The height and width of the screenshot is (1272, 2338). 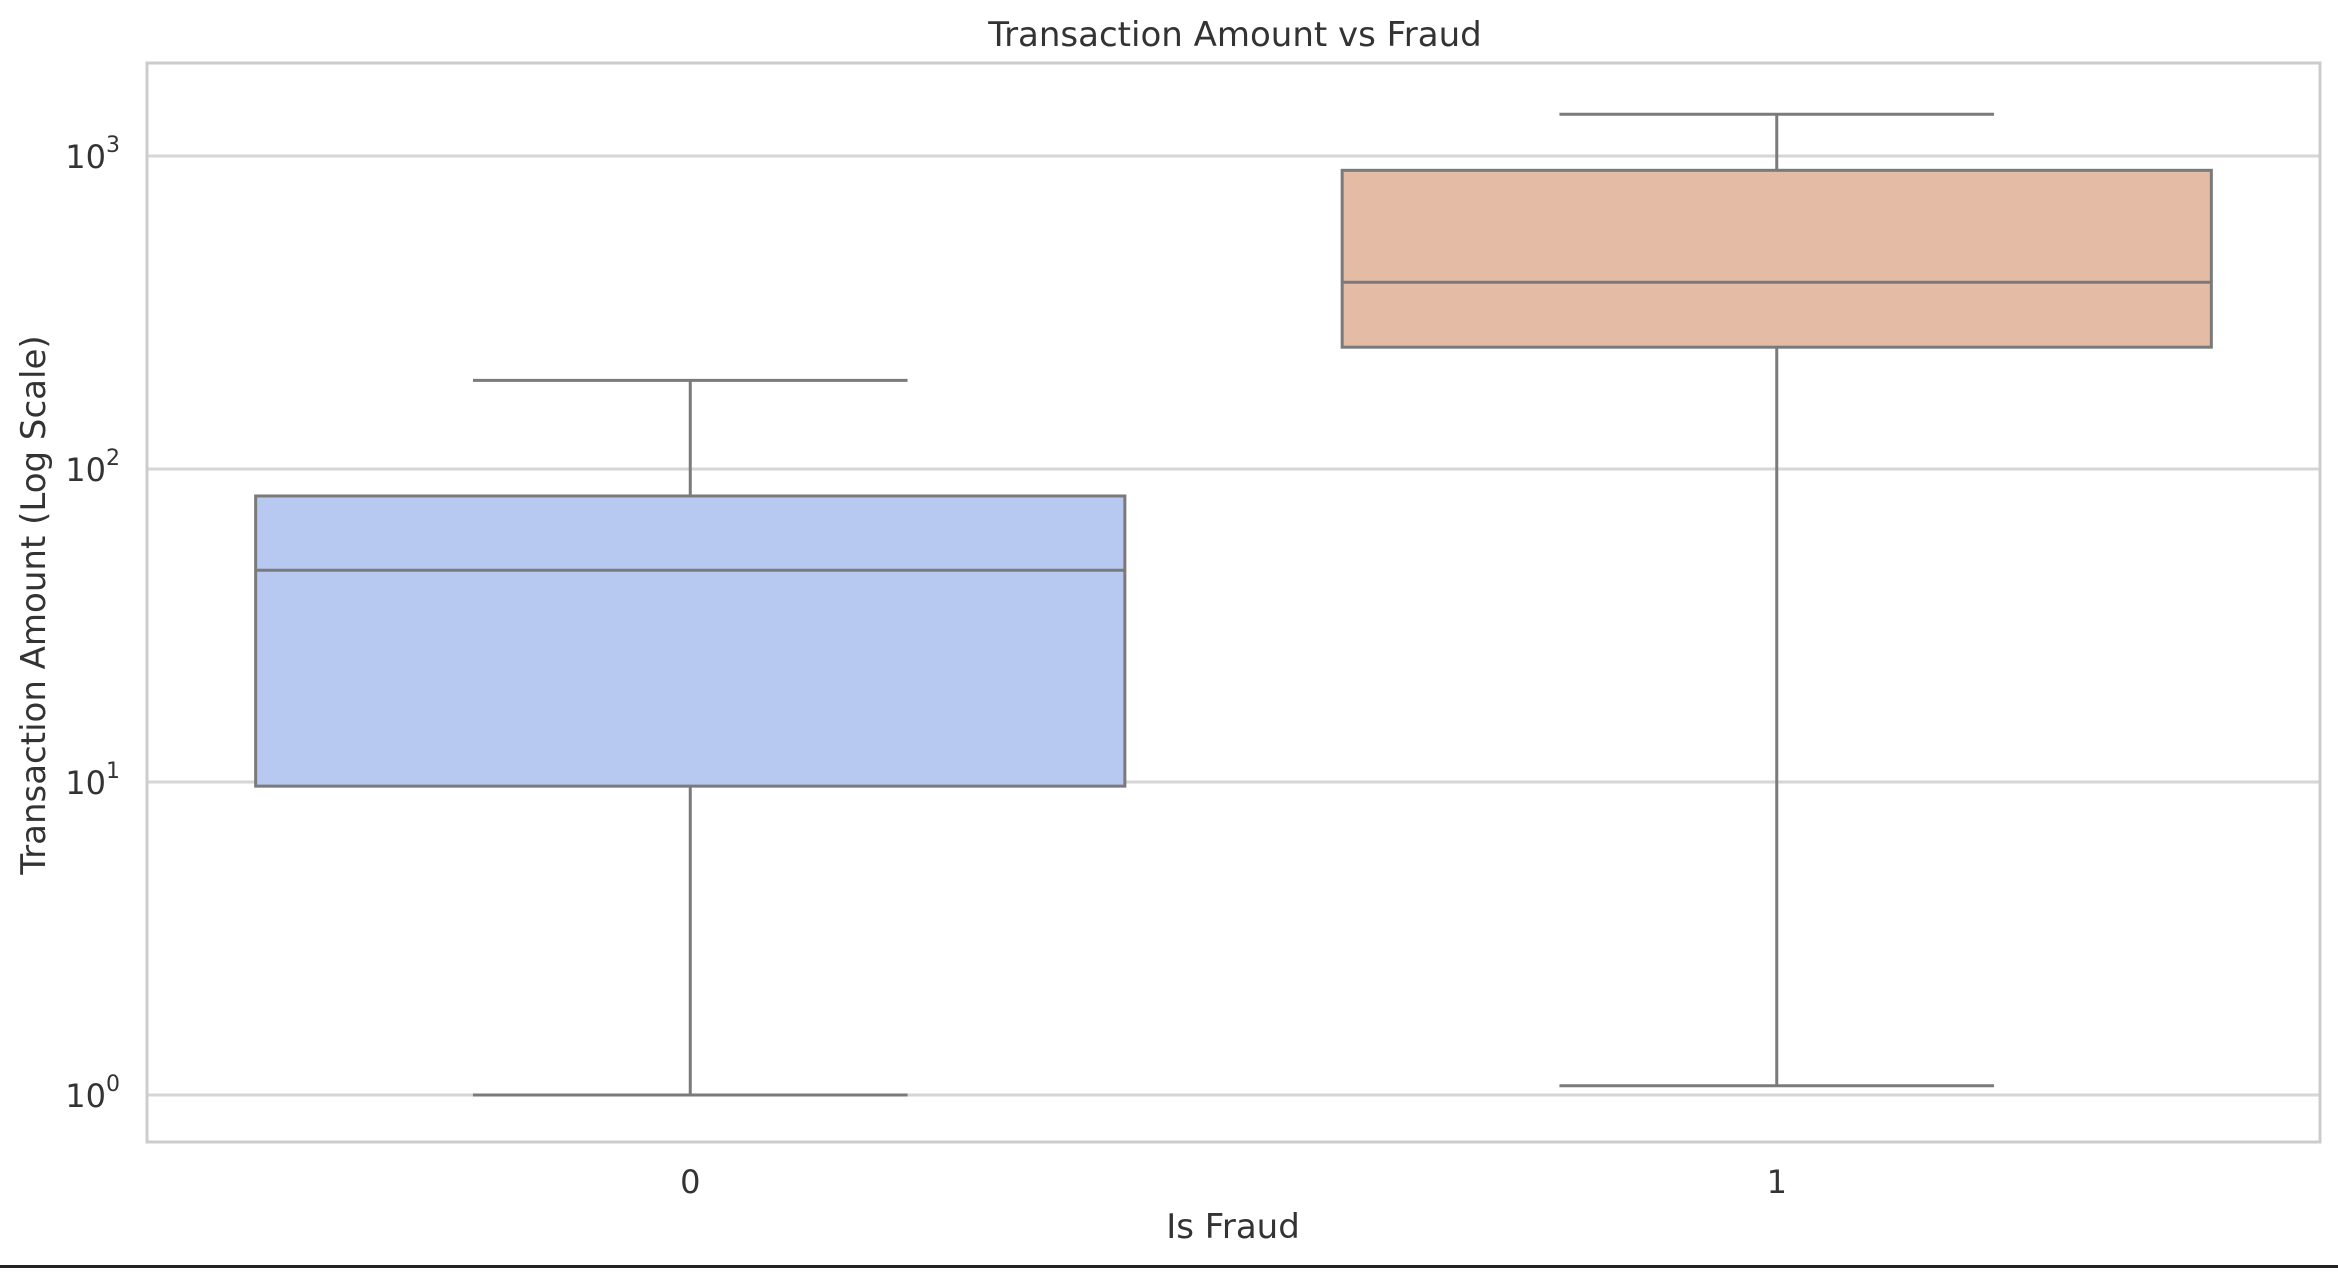 I want to click on y-tick-label: 10⁰, so click(x=92, y=1093).